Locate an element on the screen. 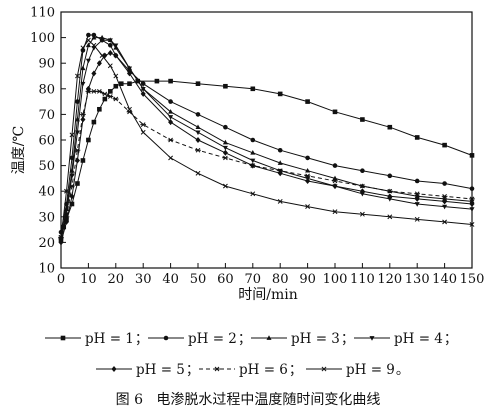  x-tick-label: 90 is located at coordinates (307, 279).